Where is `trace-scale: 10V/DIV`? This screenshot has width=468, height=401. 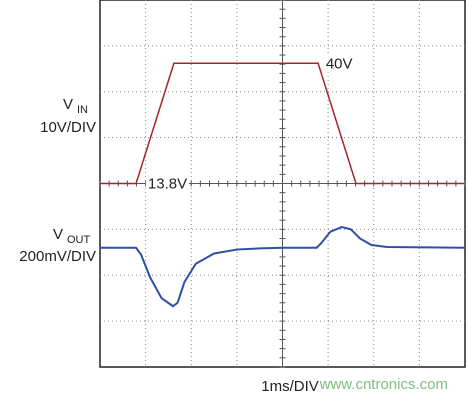
trace-scale: 10V/DIV is located at coordinates (68, 127).